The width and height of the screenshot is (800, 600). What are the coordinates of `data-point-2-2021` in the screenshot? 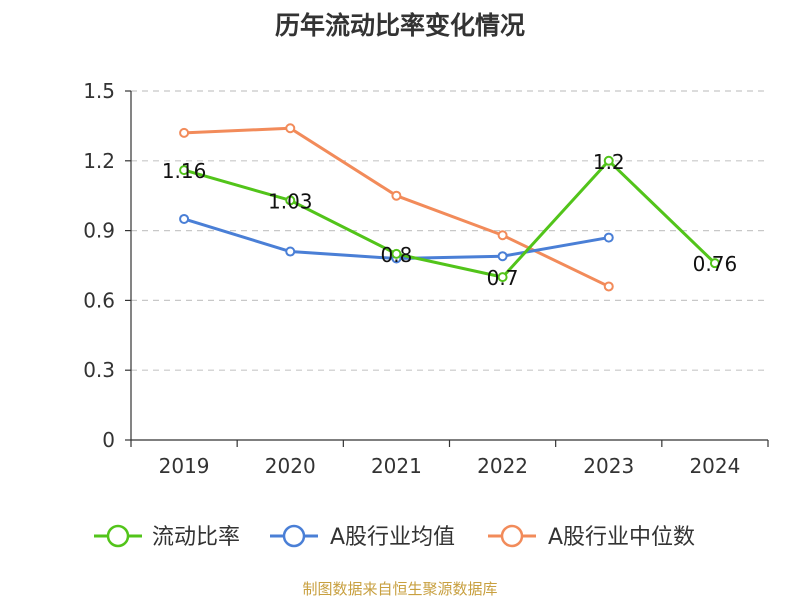 It's located at (396, 195).